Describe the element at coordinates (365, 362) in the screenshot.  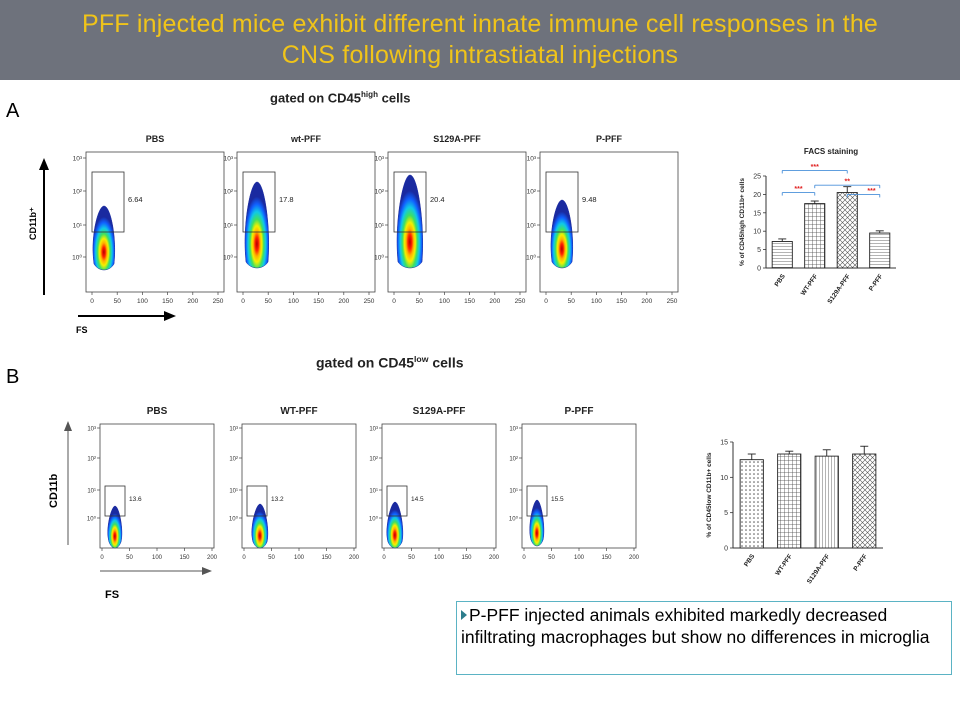
I see `panel-b-gate-prefix: gated on CD45` at that location.